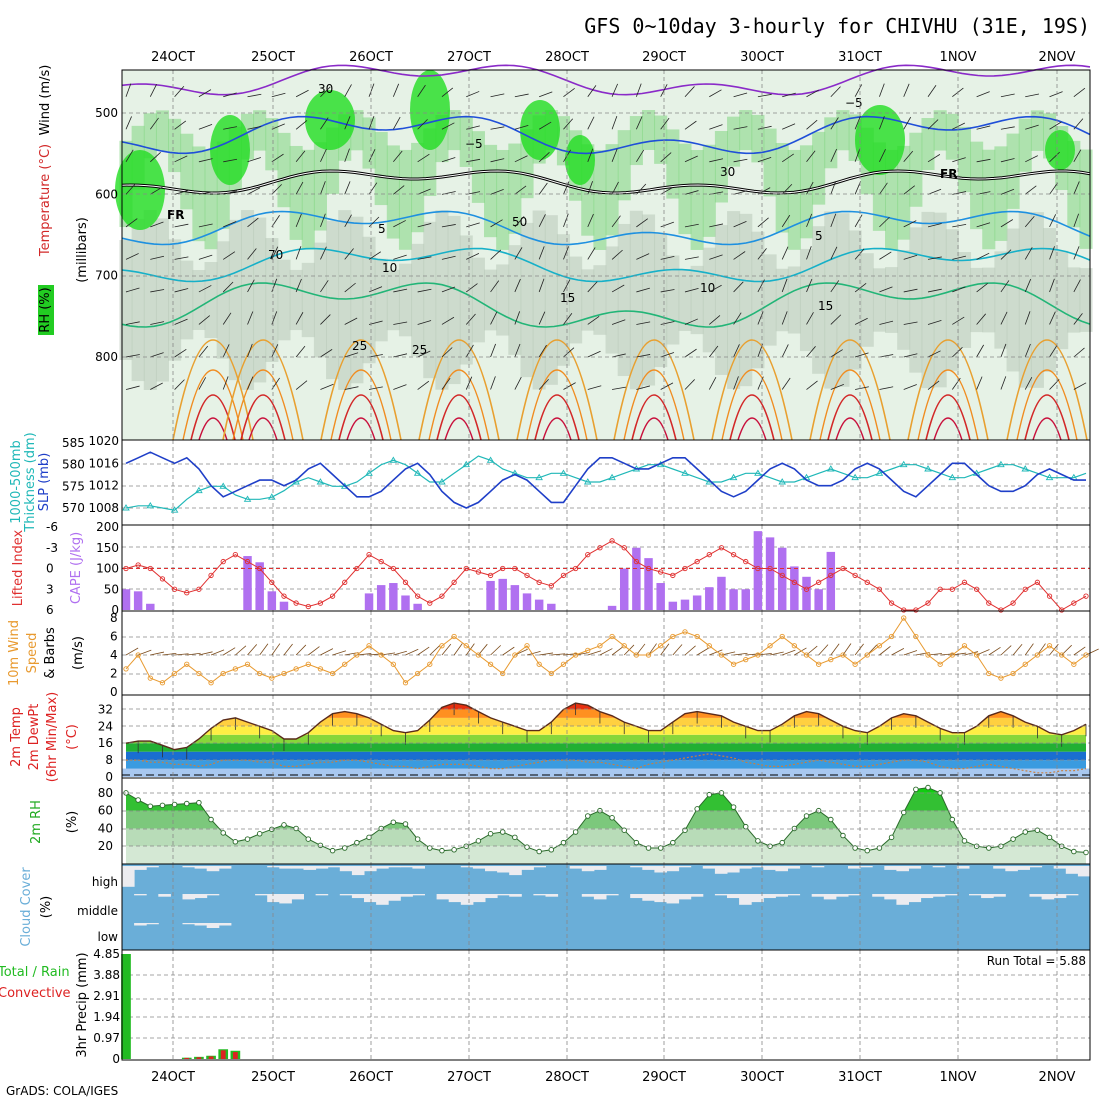 Image resolution: width=1100 pixels, height=1100 pixels. I want to click on date-label-top-2NOV: 2NOV, so click(1057, 57).